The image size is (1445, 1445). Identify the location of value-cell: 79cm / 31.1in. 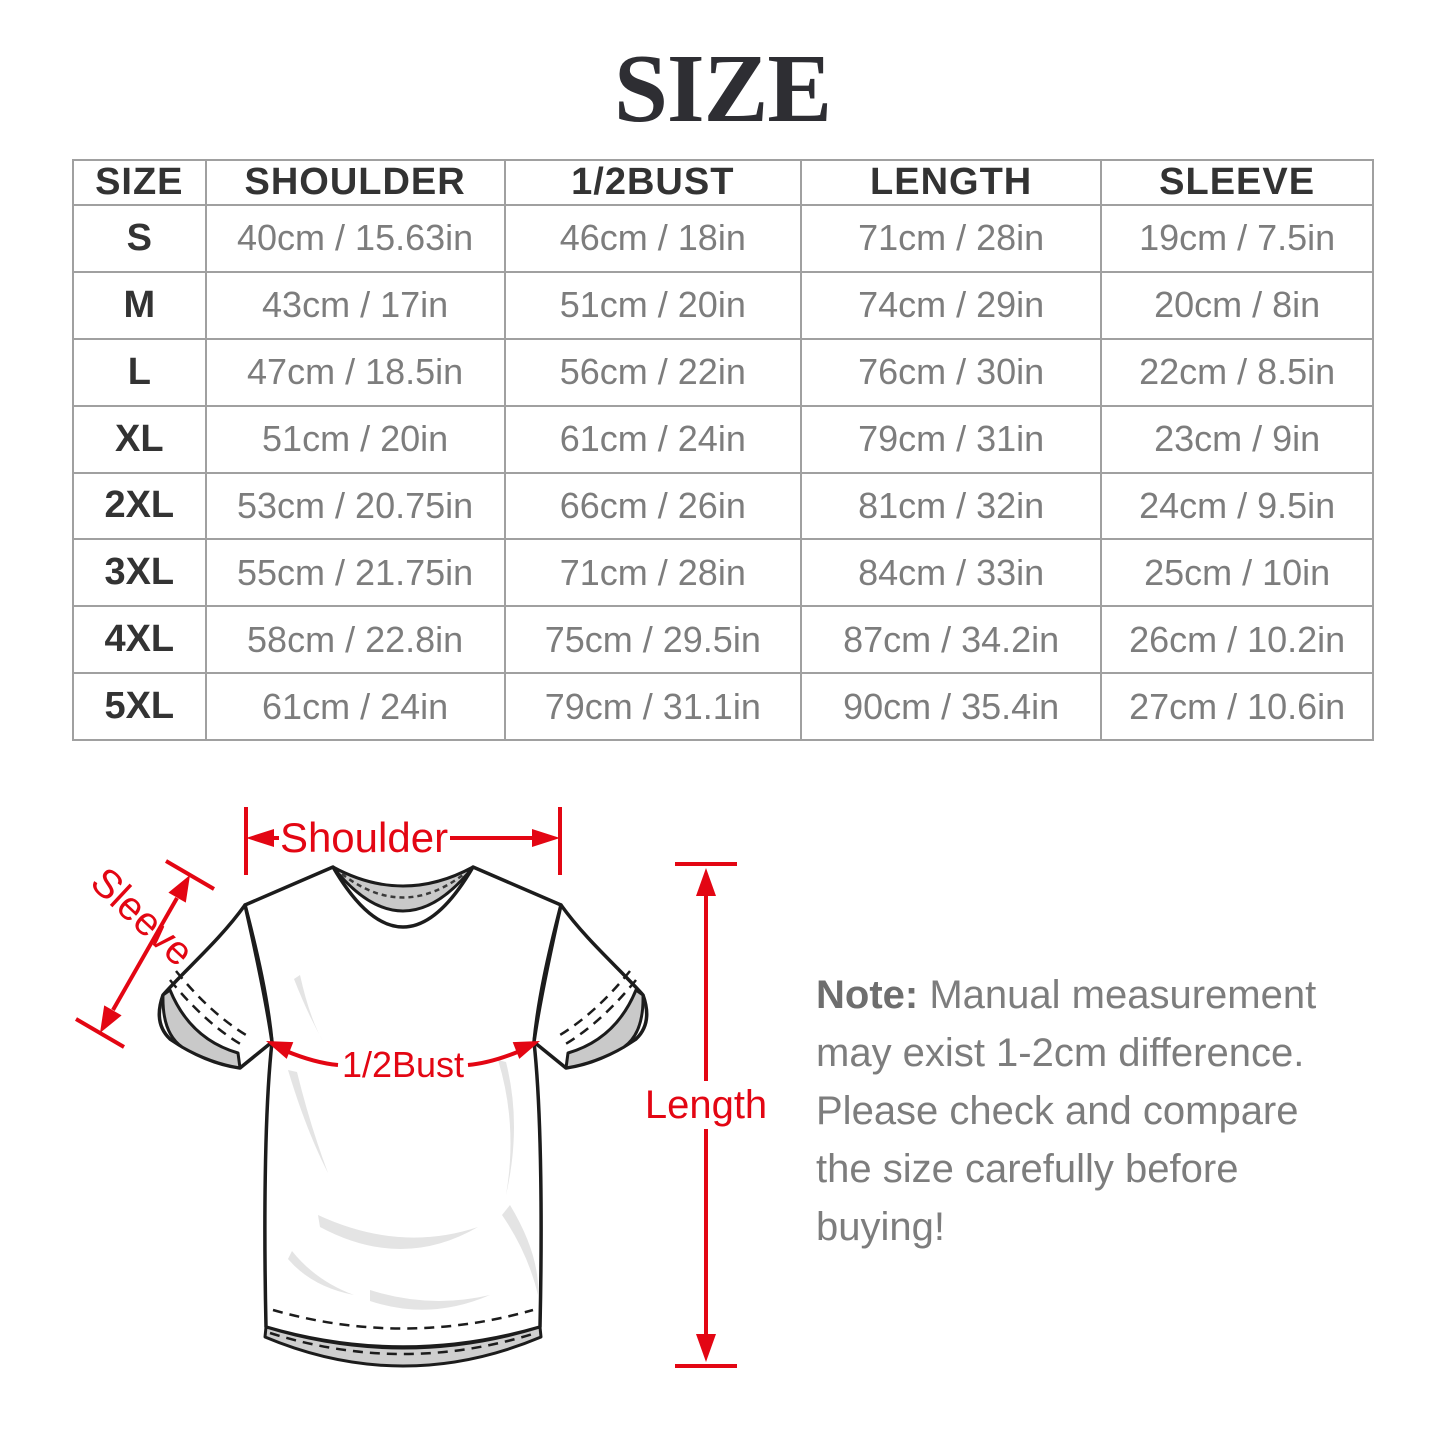
(652, 706).